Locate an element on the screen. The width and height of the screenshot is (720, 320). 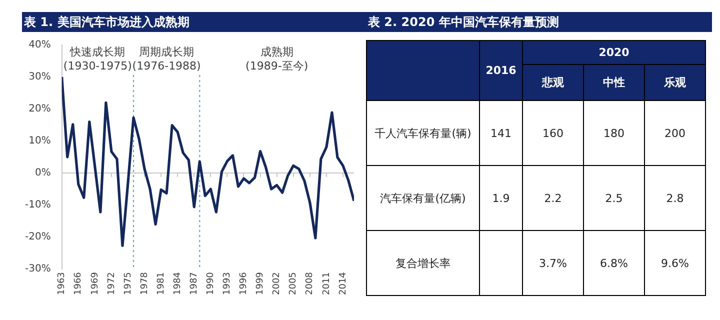
text: 千人汽车保有量(辆) is located at coordinates (423, 133).